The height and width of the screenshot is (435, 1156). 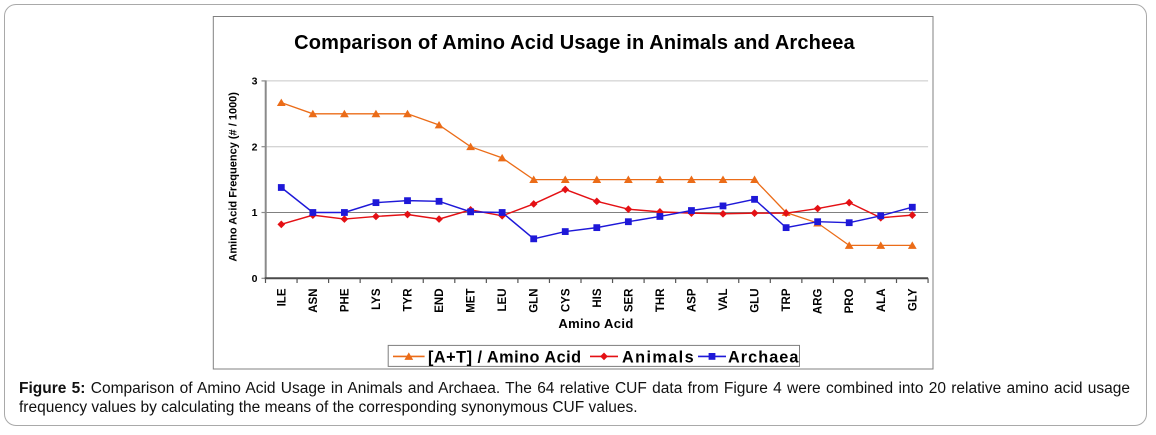 I want to click on svg-text: ALA, so click(x=882, y=301).